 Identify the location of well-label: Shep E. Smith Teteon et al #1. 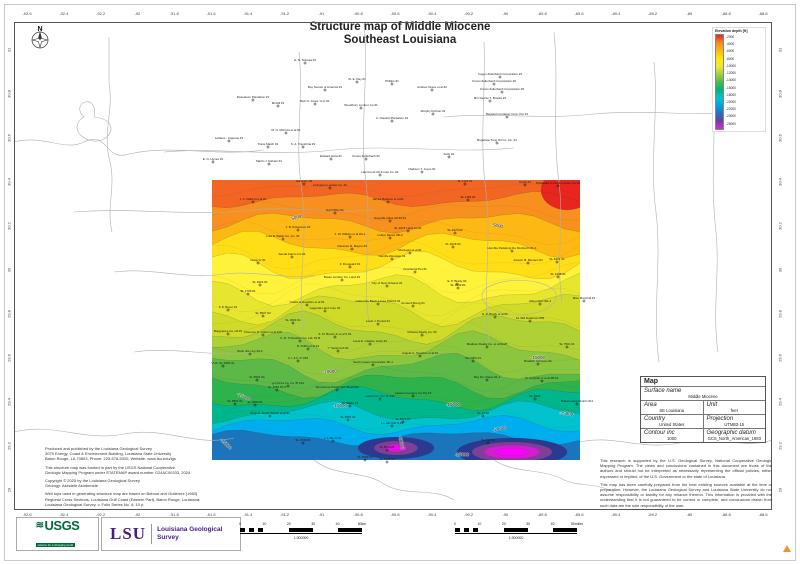
(270, 413).